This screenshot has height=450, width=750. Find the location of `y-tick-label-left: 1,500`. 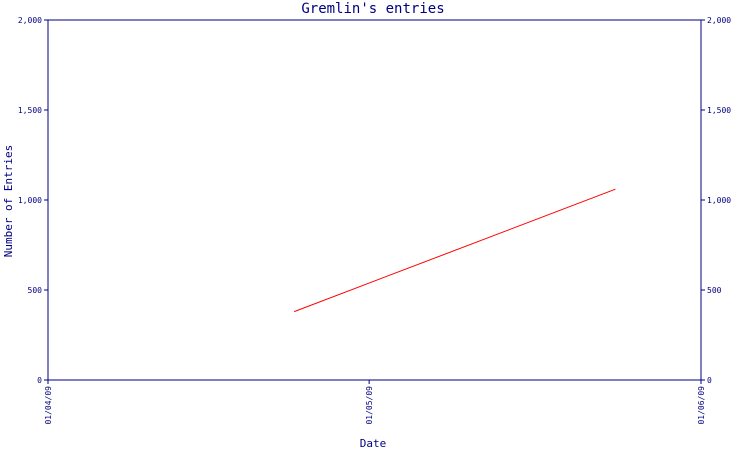

y-tick-label-left: 1,500 is located at coordinates (30, 110).